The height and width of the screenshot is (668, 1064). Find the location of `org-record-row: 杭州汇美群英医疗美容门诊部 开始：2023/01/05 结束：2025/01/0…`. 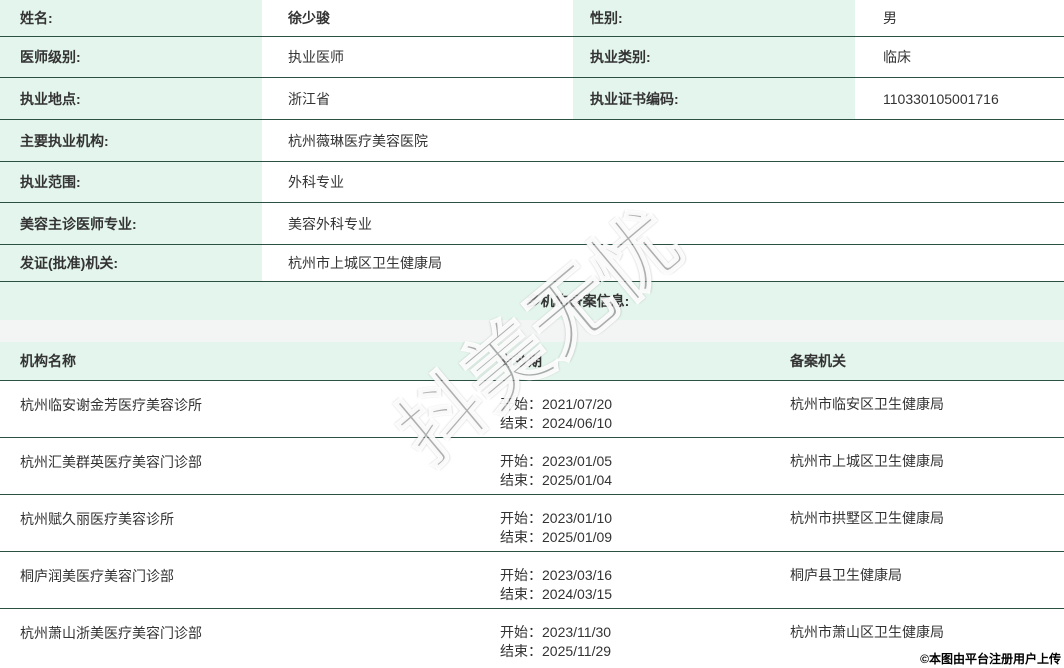

org-record-row: 杭州汇美群英医疗美容门诊部 开始：2023/01/05 结束：2025/01/0… is located at coordinates (532, 466).